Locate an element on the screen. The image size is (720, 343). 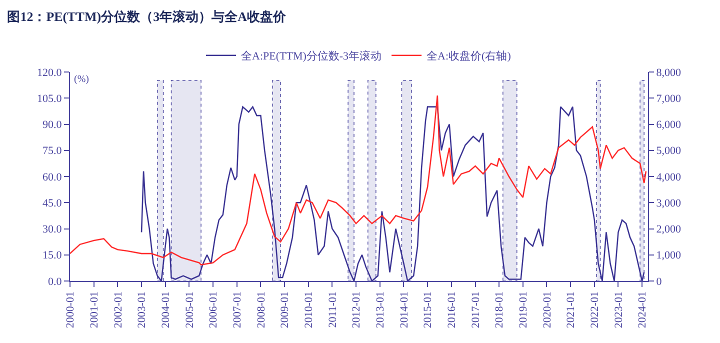
y-tick-label: 30.0 is located at coordinates (52, 230).